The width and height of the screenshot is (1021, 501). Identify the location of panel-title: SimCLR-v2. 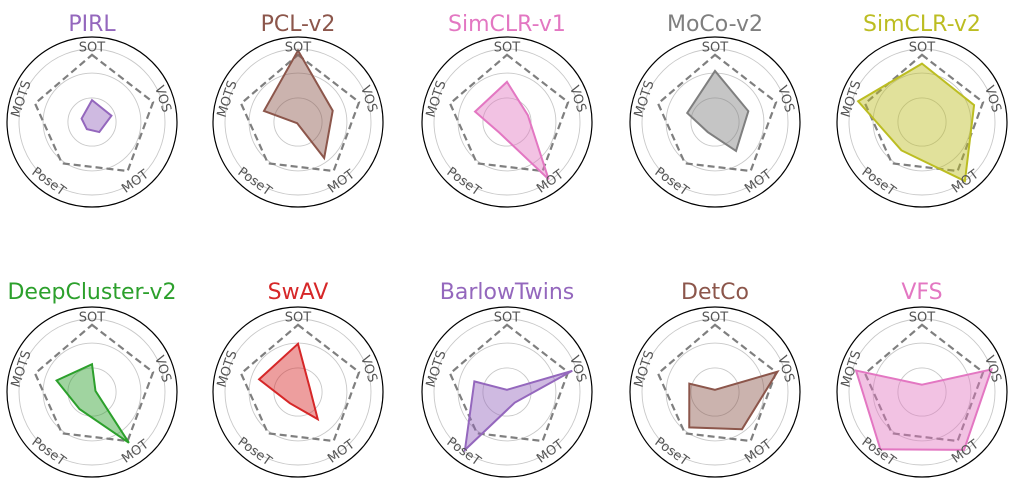
(922, 24).